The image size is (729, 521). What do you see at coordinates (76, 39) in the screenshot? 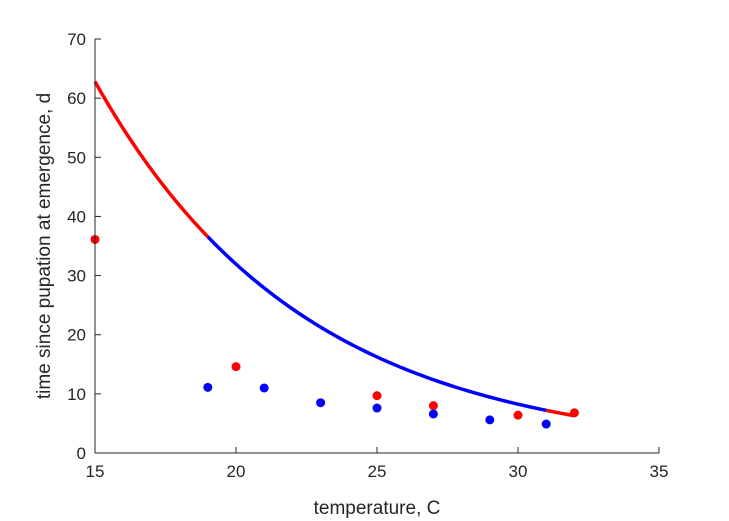
I see `y-tick-label: 70` at bounding box center [76, 39].